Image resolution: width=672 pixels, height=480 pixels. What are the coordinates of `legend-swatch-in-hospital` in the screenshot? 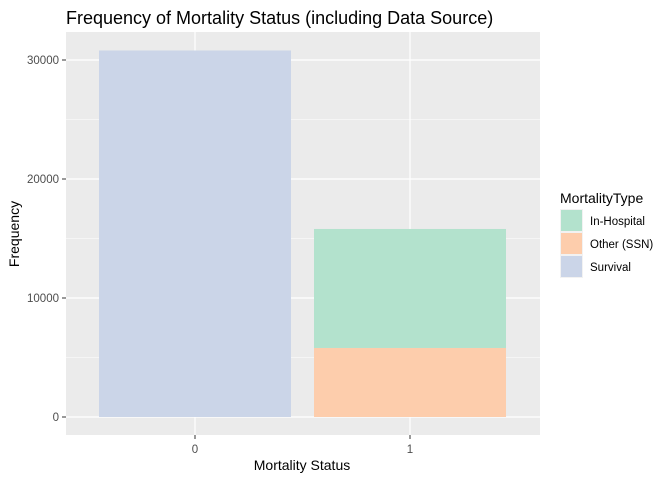 It's located at (571, 220).